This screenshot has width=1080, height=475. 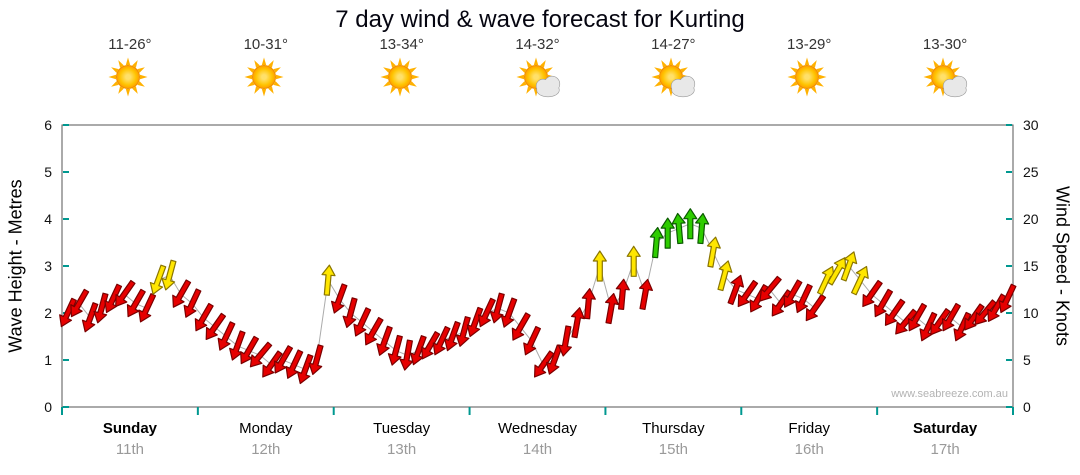 I want to click on day-summary: 13-34°, so click(x=402, y=79).